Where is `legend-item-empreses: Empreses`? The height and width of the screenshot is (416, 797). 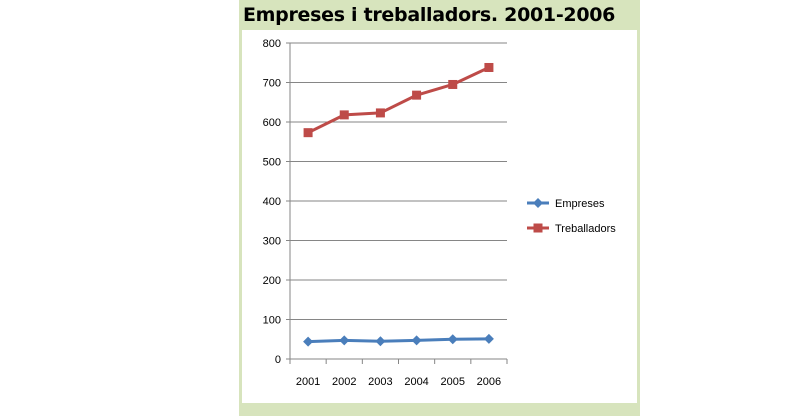
legend-item-empreses: Empreses is located at coordinates (566, 204).